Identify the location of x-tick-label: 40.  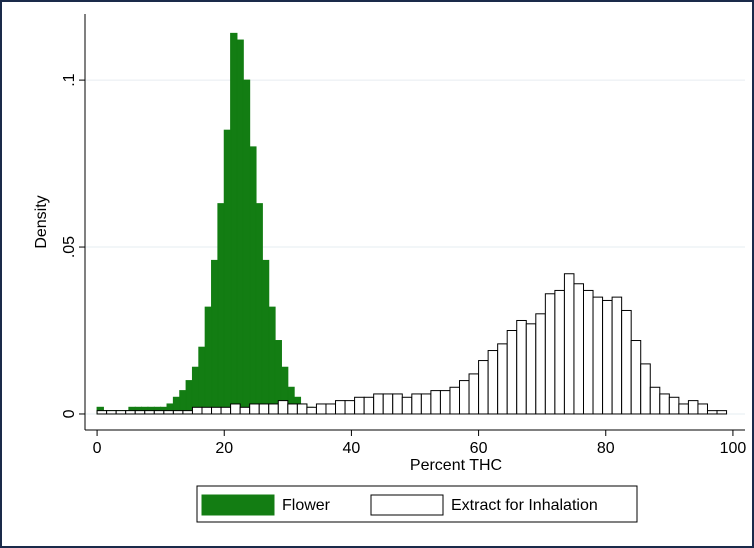
(352, 448).